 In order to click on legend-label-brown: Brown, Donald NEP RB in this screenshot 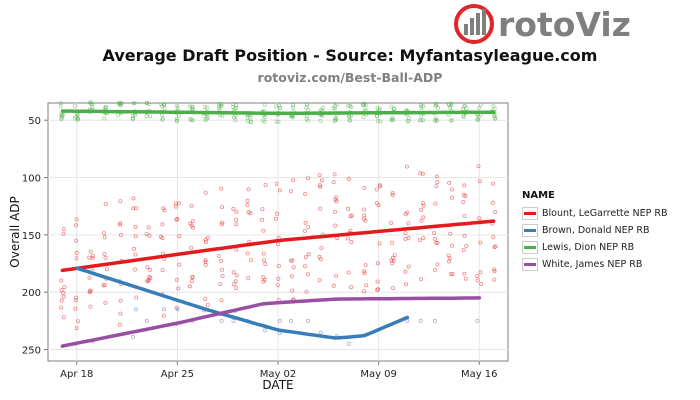, I will do `click(596, 230)`.